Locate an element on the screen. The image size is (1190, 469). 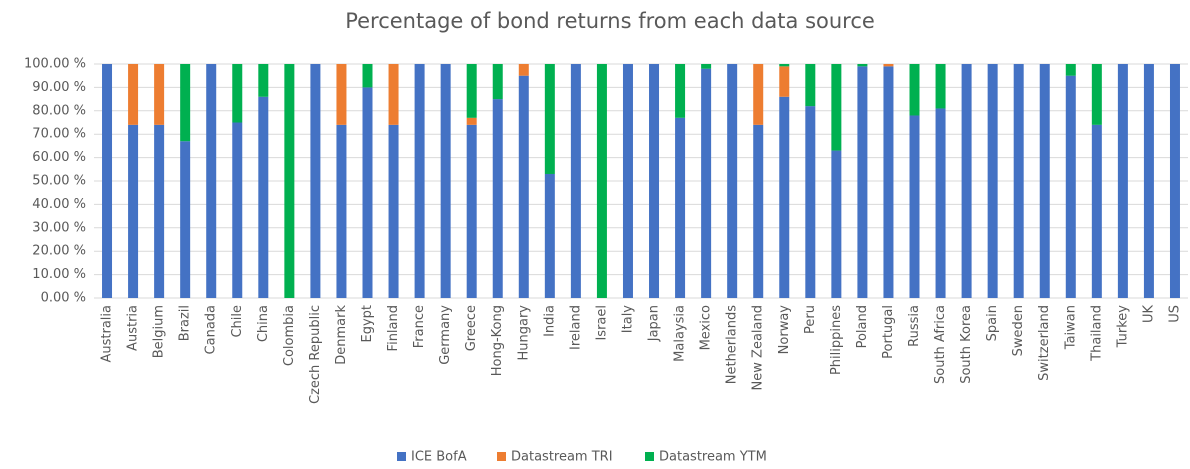
x-tick-label: Mexico is located at coordinates (706, 327).